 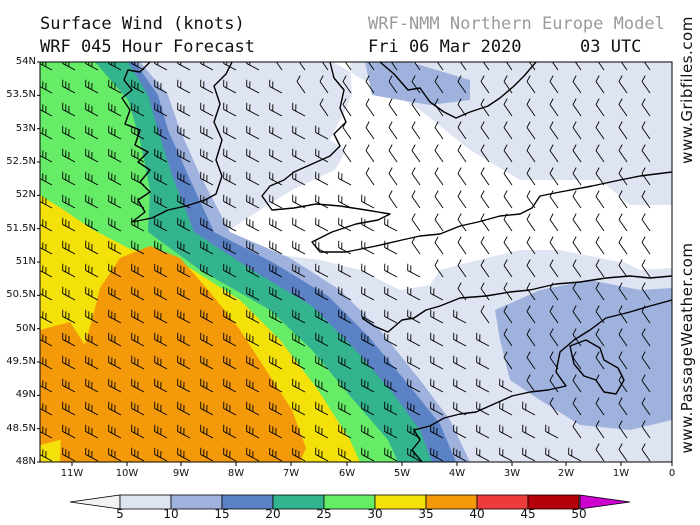 I want to click on wind-band-15kt-se, so click(x=583, y=355).